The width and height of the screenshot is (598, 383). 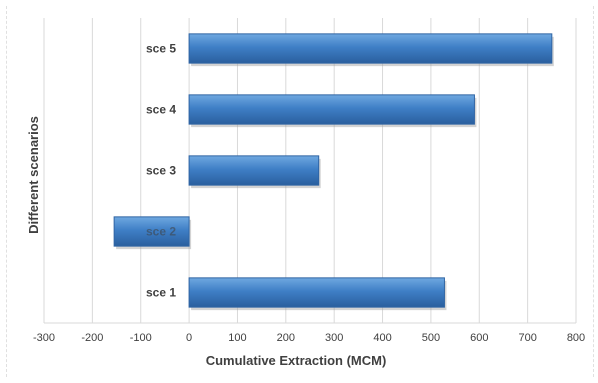 I want to click on x-tick-labels: -300 -200 -100 0 100 200 300 400 500 600 700 800, so click(x=309, y=338).